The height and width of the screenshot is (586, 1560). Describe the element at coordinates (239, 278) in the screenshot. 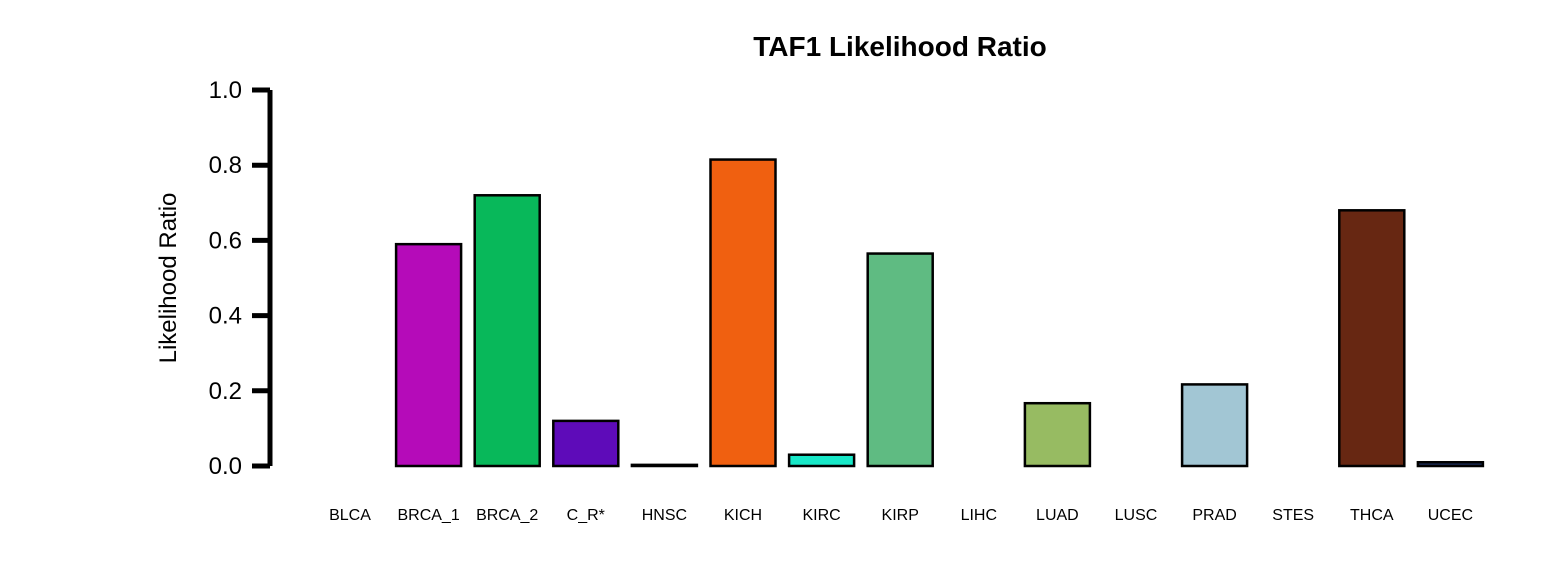

I see `y-axis-ticks: 0.0 0.2 0.4 0.6 0.8 1.0` at that location.